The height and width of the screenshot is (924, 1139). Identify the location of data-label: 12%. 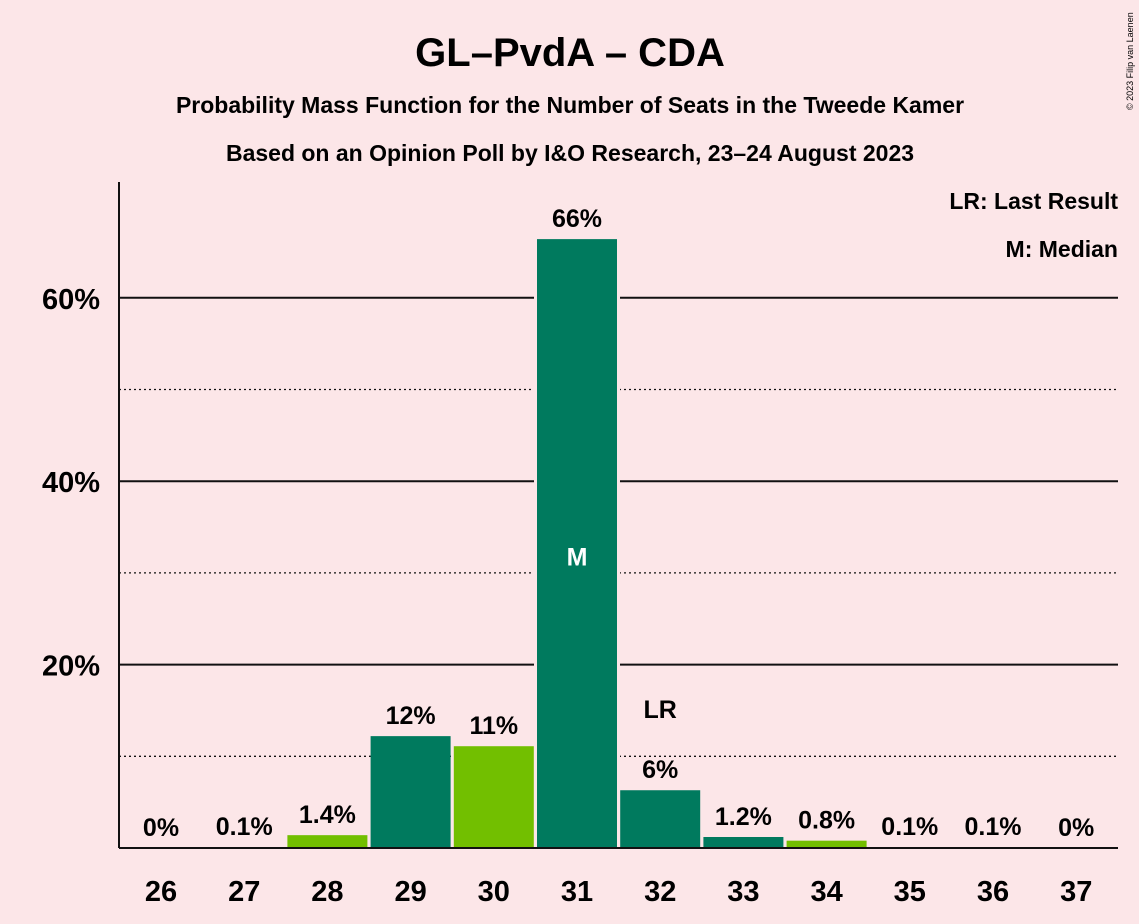
(411, 716).